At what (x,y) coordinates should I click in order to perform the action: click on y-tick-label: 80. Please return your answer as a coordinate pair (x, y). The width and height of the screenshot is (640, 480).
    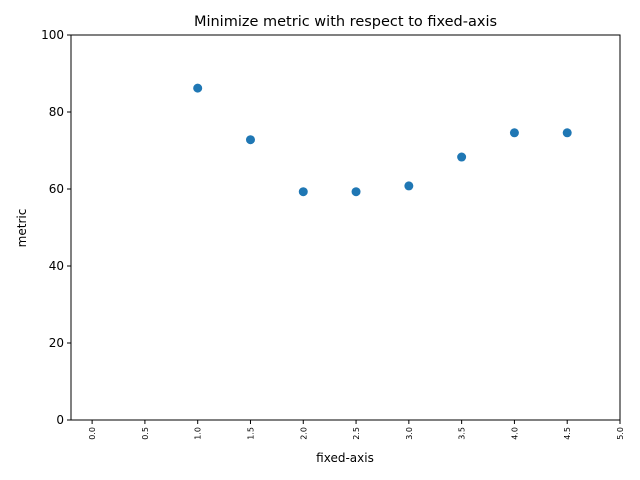
    Looking at the image, I should click on (56, 112).